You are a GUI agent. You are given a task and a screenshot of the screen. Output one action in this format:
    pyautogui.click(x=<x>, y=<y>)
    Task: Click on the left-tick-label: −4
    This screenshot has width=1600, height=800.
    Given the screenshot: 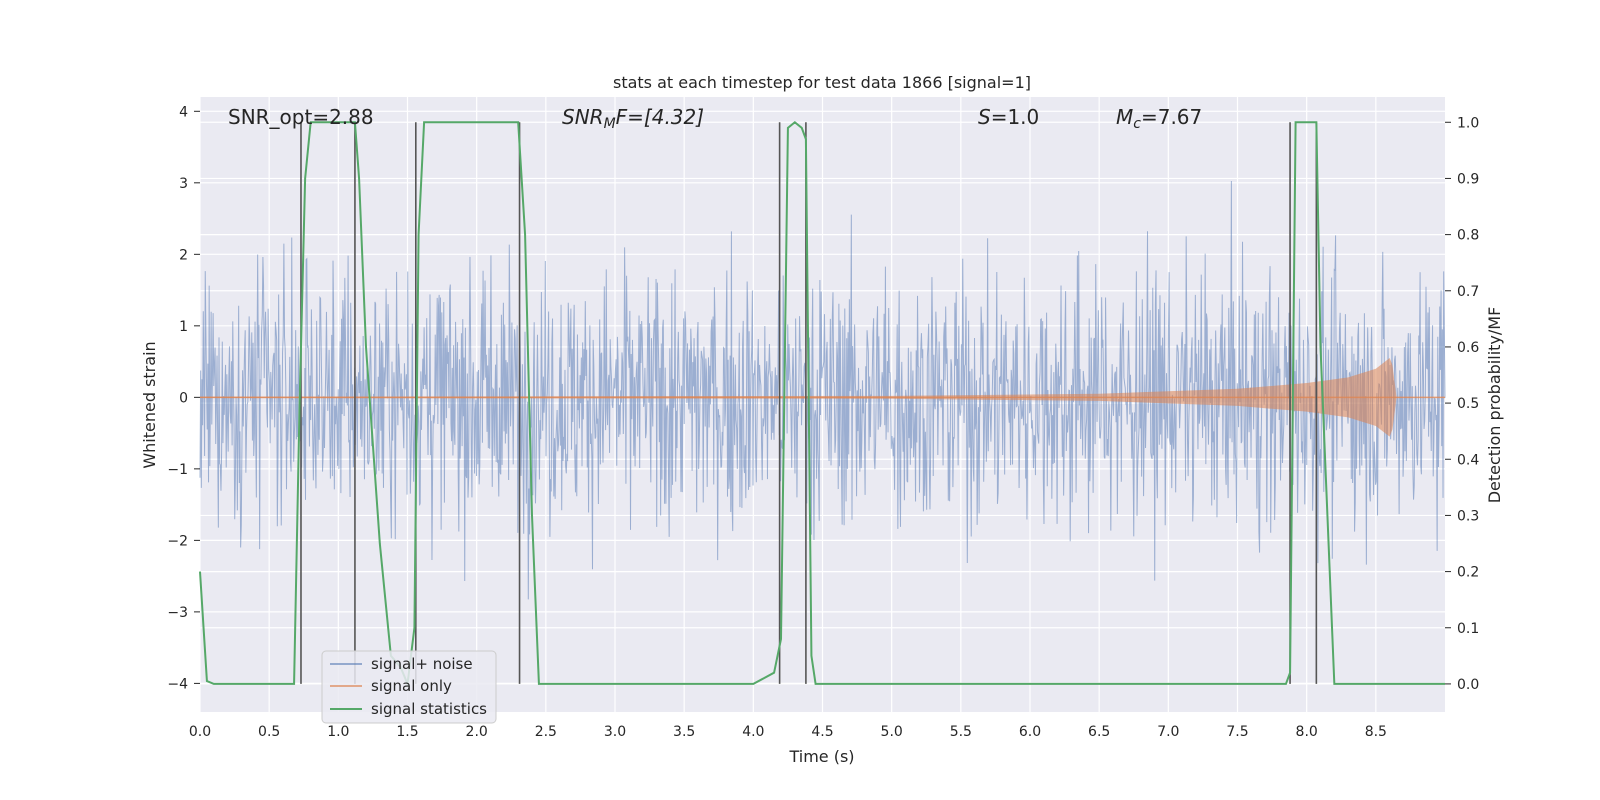 What is the action you would take?
    pyautogui.click(x=177, y=684)
    